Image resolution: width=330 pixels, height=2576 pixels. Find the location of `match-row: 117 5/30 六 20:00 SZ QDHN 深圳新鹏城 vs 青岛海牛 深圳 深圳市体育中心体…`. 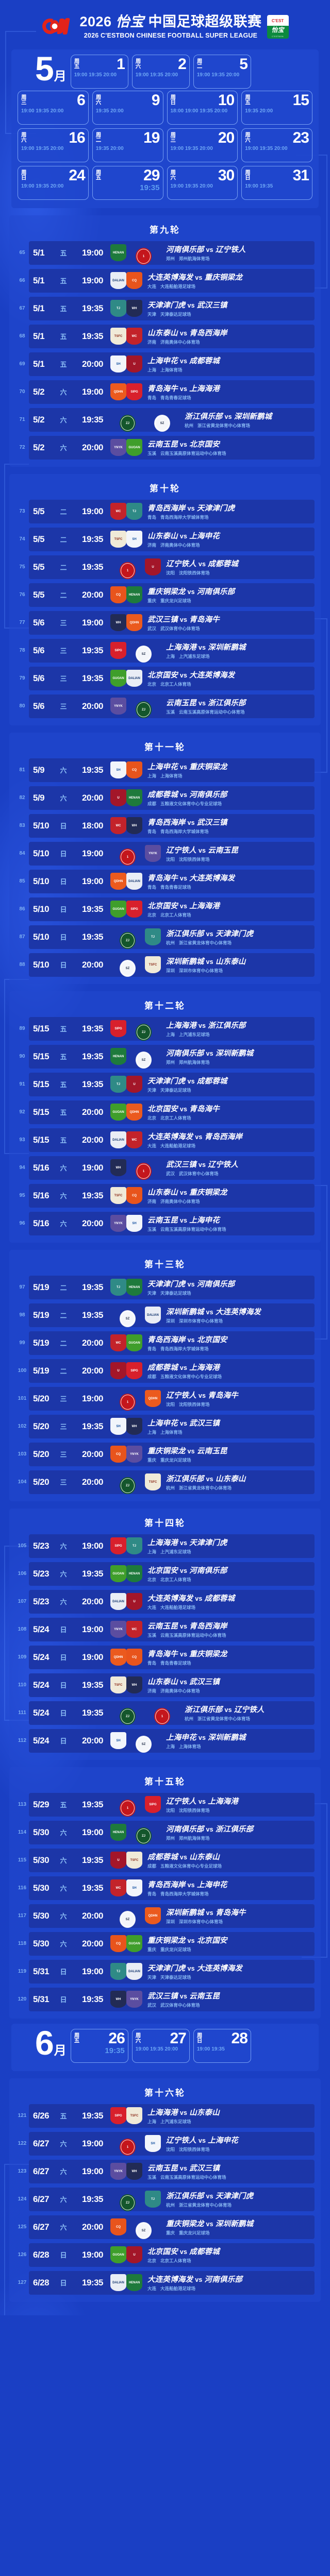

match-row: 117 5/30 六 20:00 SZ QDHN 深圳新鹏城 vs 青岛海牛 深圳 深圳市体育中心体… is located at coordinates (165, 1916).